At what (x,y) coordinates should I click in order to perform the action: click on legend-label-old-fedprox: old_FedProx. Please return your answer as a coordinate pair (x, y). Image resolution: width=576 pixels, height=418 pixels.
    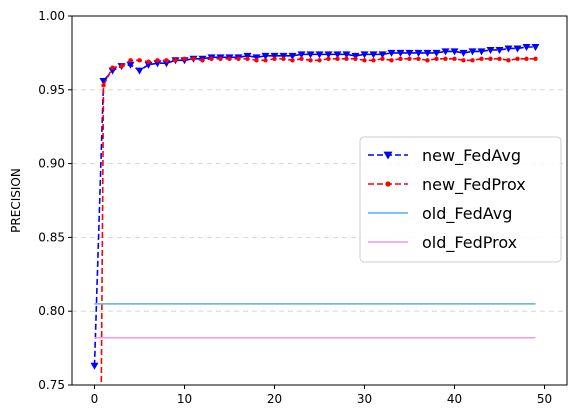
    Looking at the image, I should click on (469, 243).